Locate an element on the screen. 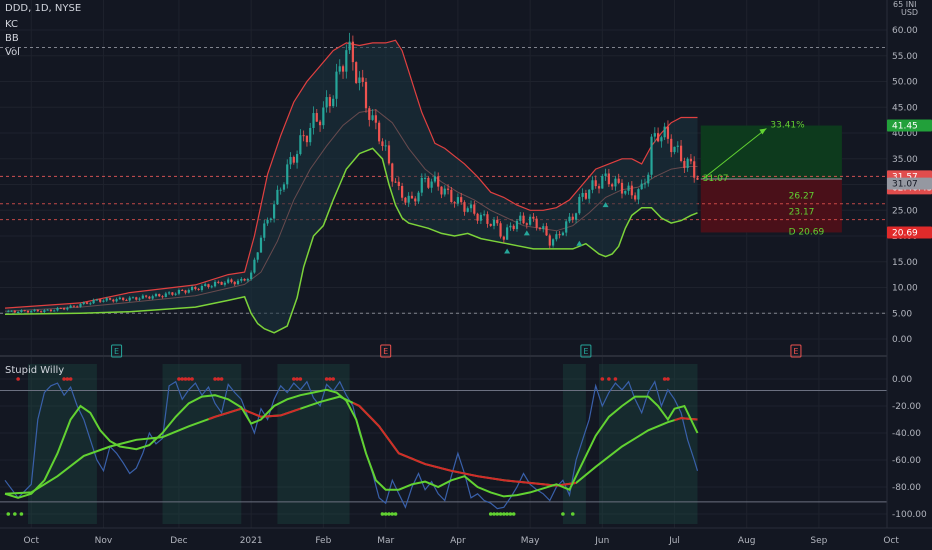  price-tick-label: 45.00 is located at coordinates (905, 108).